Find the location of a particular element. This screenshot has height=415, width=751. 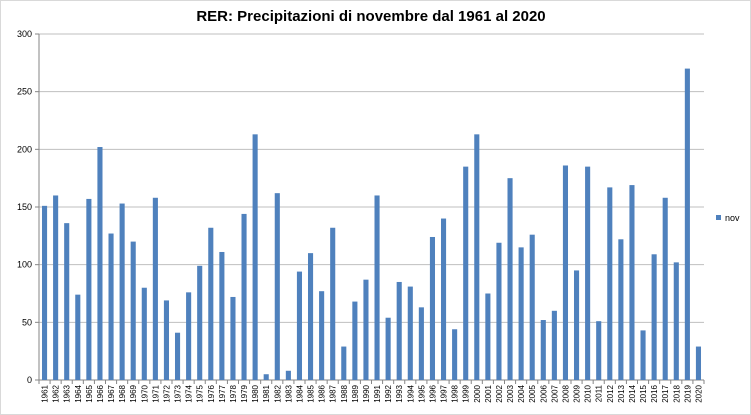

x-tick-label: 1971 is located at coordinates (155, 393).